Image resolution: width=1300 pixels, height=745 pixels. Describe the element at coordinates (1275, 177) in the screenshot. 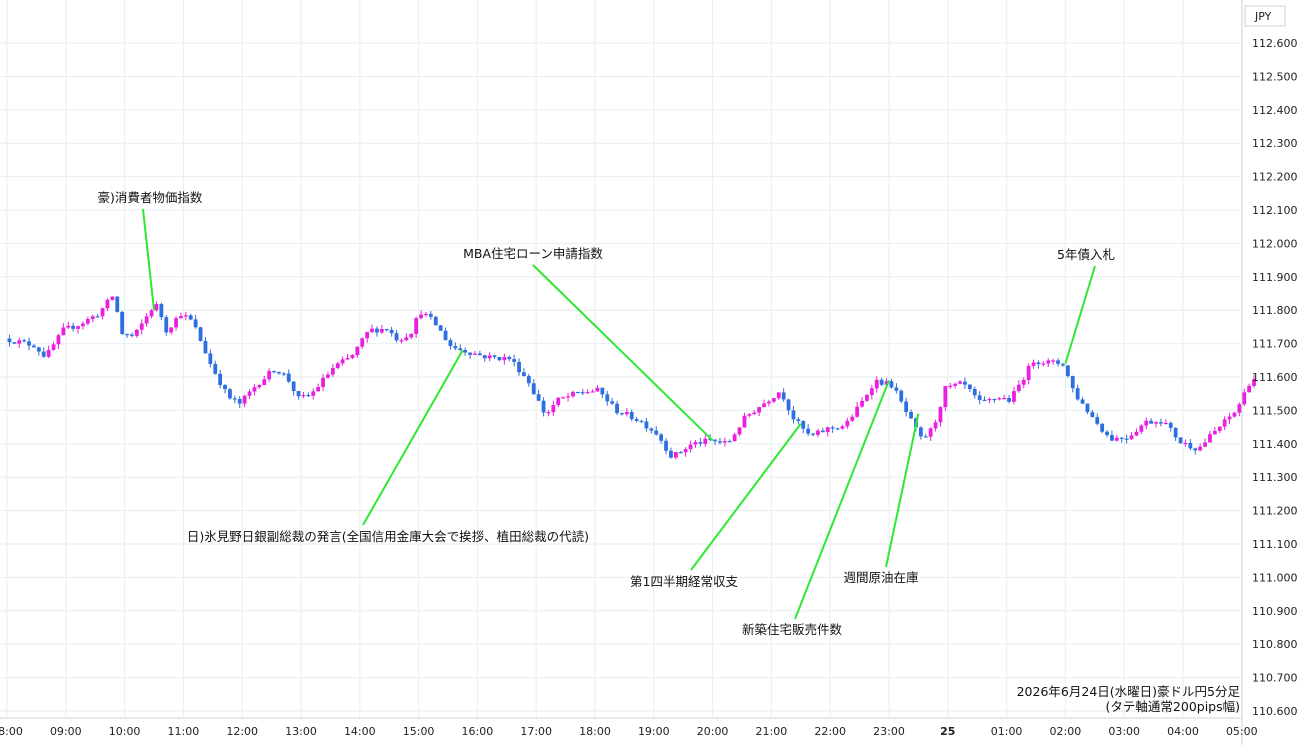

I see `y-tick-label: 112.200` at that location.